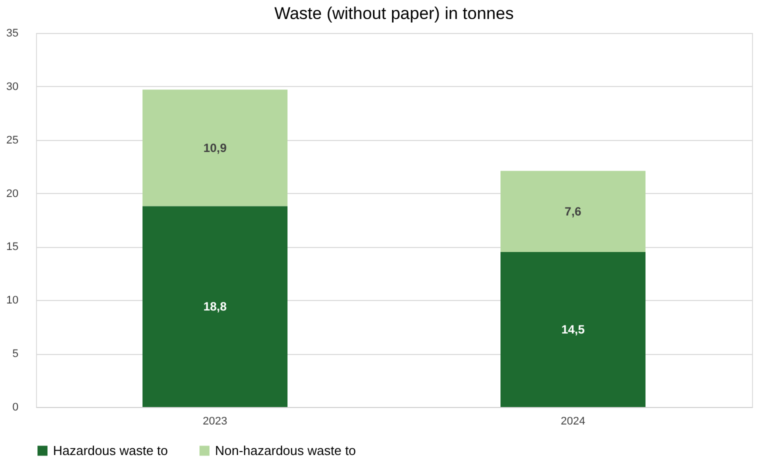 Image resolution: width=757 pixels, height=463 pixels. Describe the element at coordinates (394, 13) in the screenshot. I see `chart-title: Waste (without paper) in tonnes` at that location.